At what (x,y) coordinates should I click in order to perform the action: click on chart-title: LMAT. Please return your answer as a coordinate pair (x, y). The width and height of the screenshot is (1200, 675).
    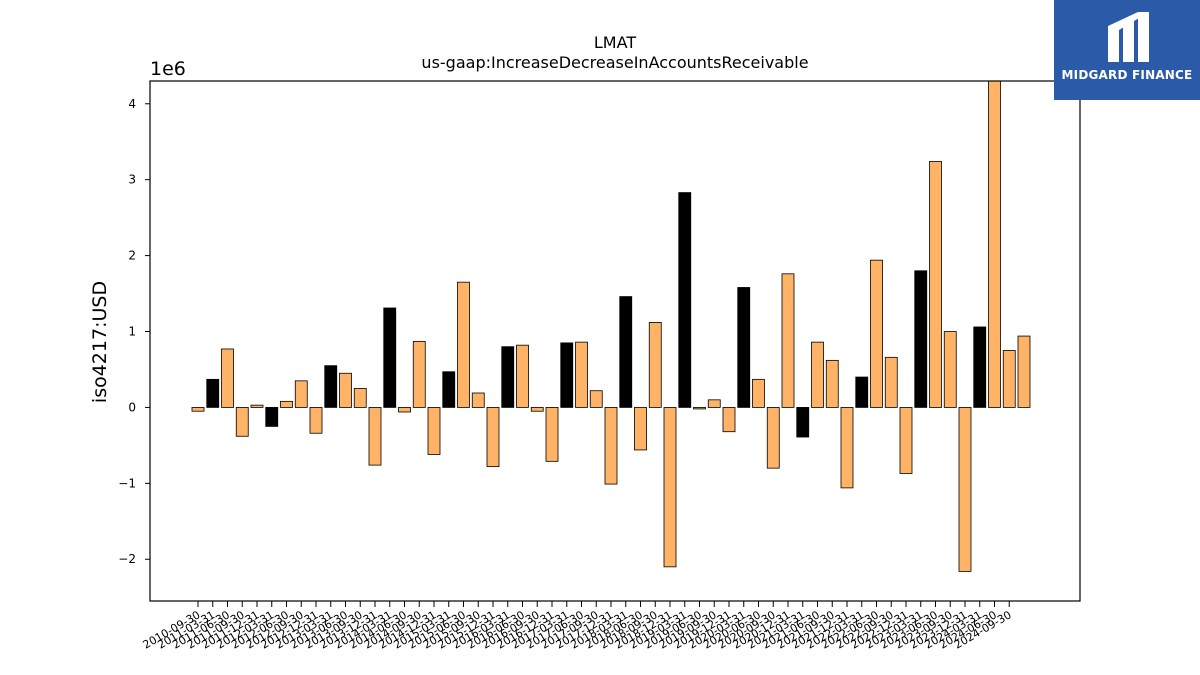
    Looking at the image, I should click on (615, 42).